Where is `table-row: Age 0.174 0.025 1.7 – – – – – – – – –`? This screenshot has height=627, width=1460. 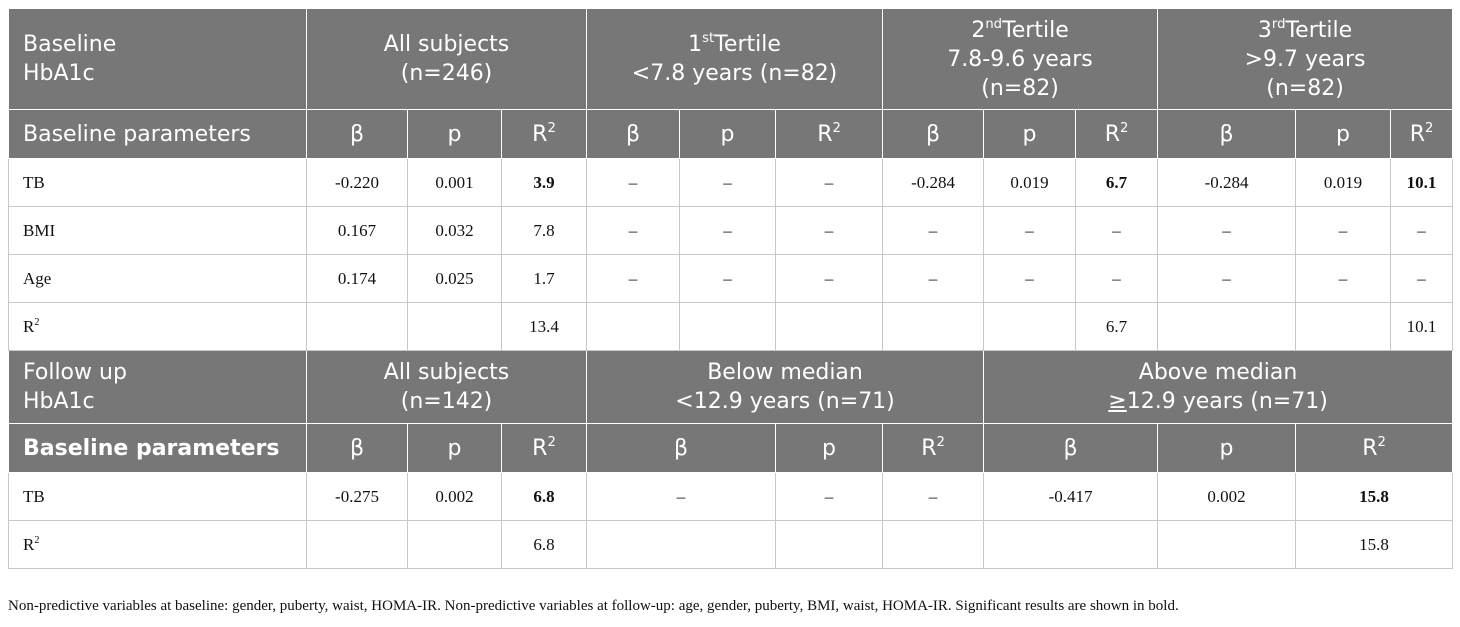
table-row: Age 0.174 0.025 1.7 – – – – – – – – – is located at coordinates (731, 278).